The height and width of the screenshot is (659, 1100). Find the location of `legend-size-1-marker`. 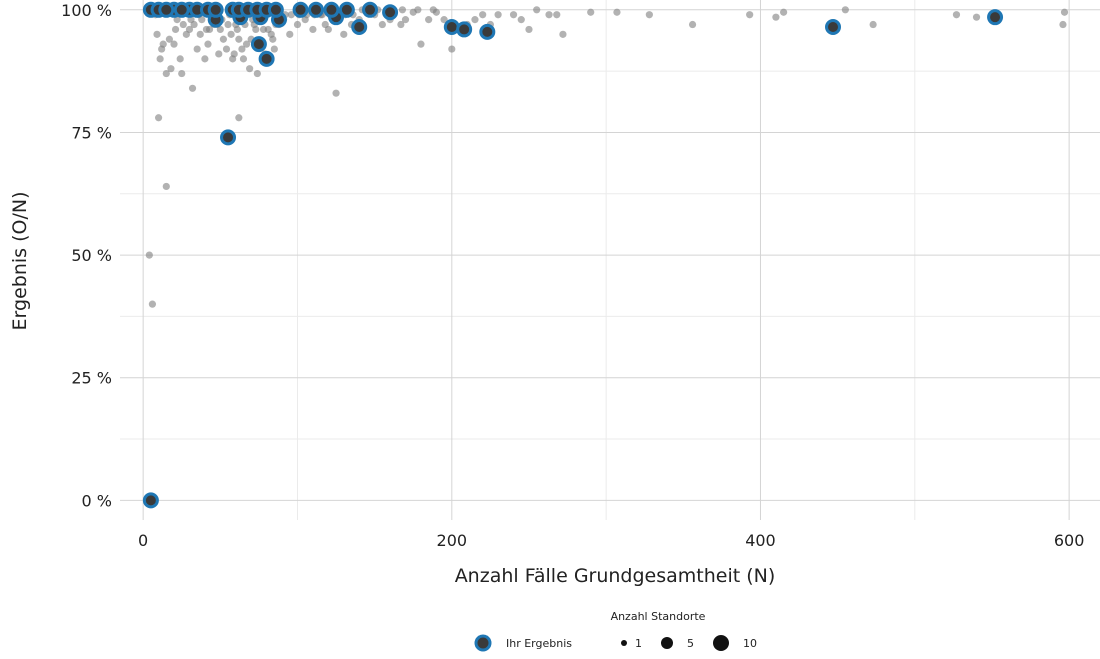

legend-size-1-marker is located at coordinates (624, 643).